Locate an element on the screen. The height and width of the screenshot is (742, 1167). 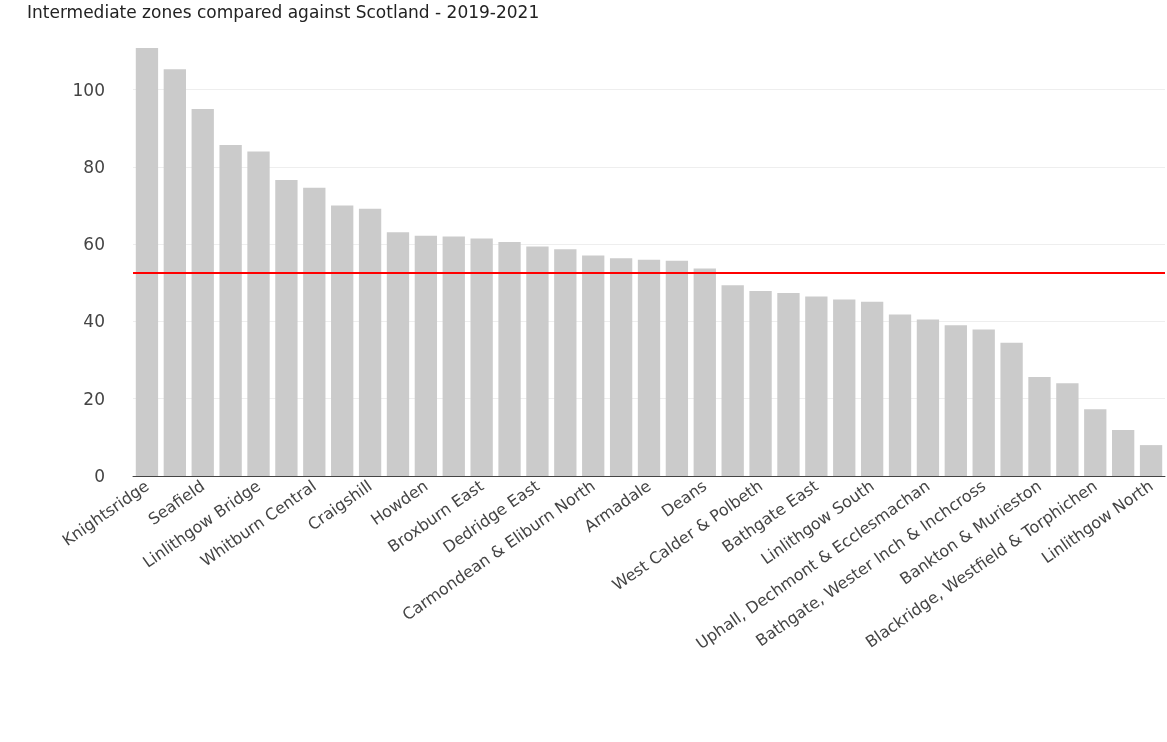
y-tick-label: 80 is located at coordinates (94, 166).